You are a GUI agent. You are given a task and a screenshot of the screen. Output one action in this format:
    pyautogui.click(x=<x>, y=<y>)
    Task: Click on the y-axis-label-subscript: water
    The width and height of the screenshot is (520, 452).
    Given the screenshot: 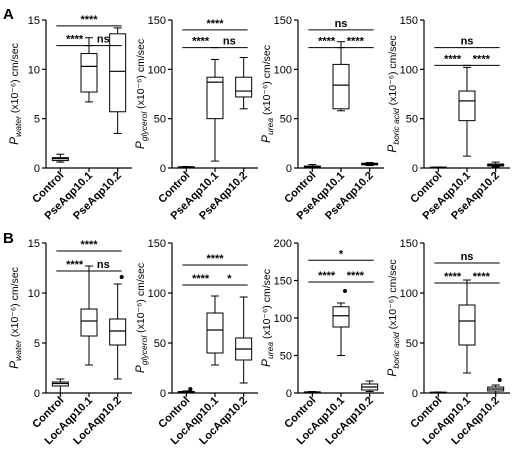 What is the action you would take?
    pyautogui.click(x=18, y=350)
    